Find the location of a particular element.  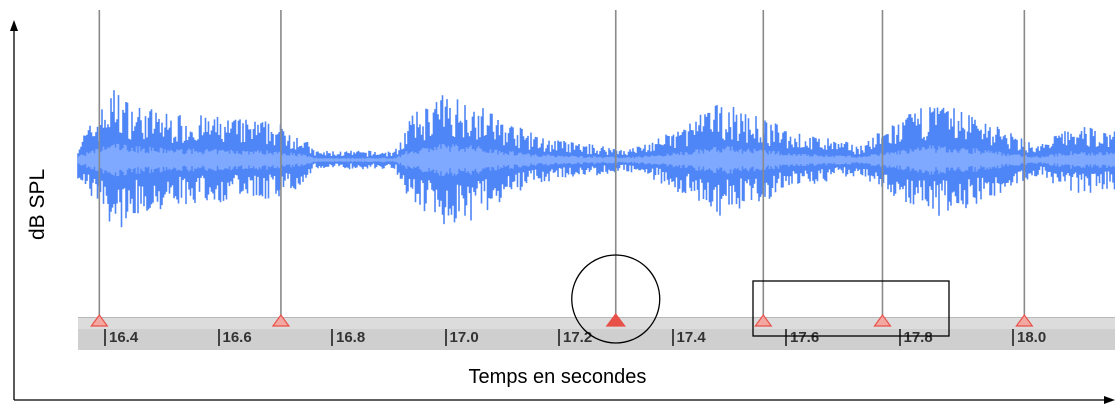

x-axis-arrowhead is located at coordinates (1109, 400).